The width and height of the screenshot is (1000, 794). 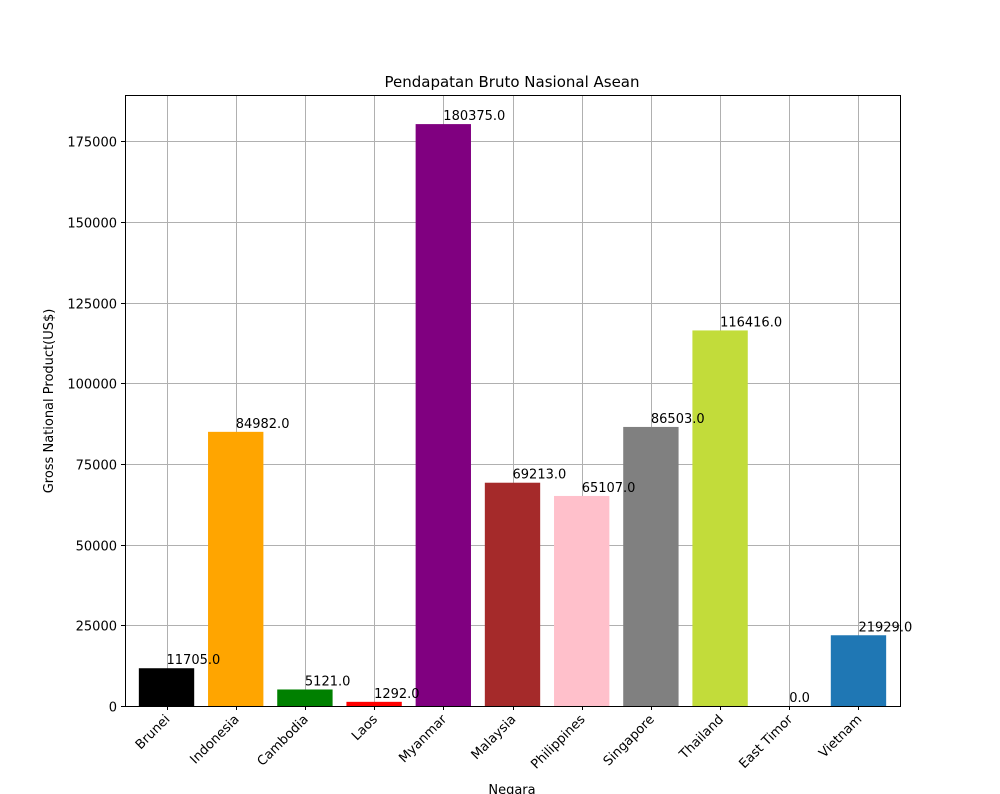 What do you see at coordinates (751, 322) in the screenshot?
I see `bar-value-label: 116416.0` at bounding box center [751, 322].